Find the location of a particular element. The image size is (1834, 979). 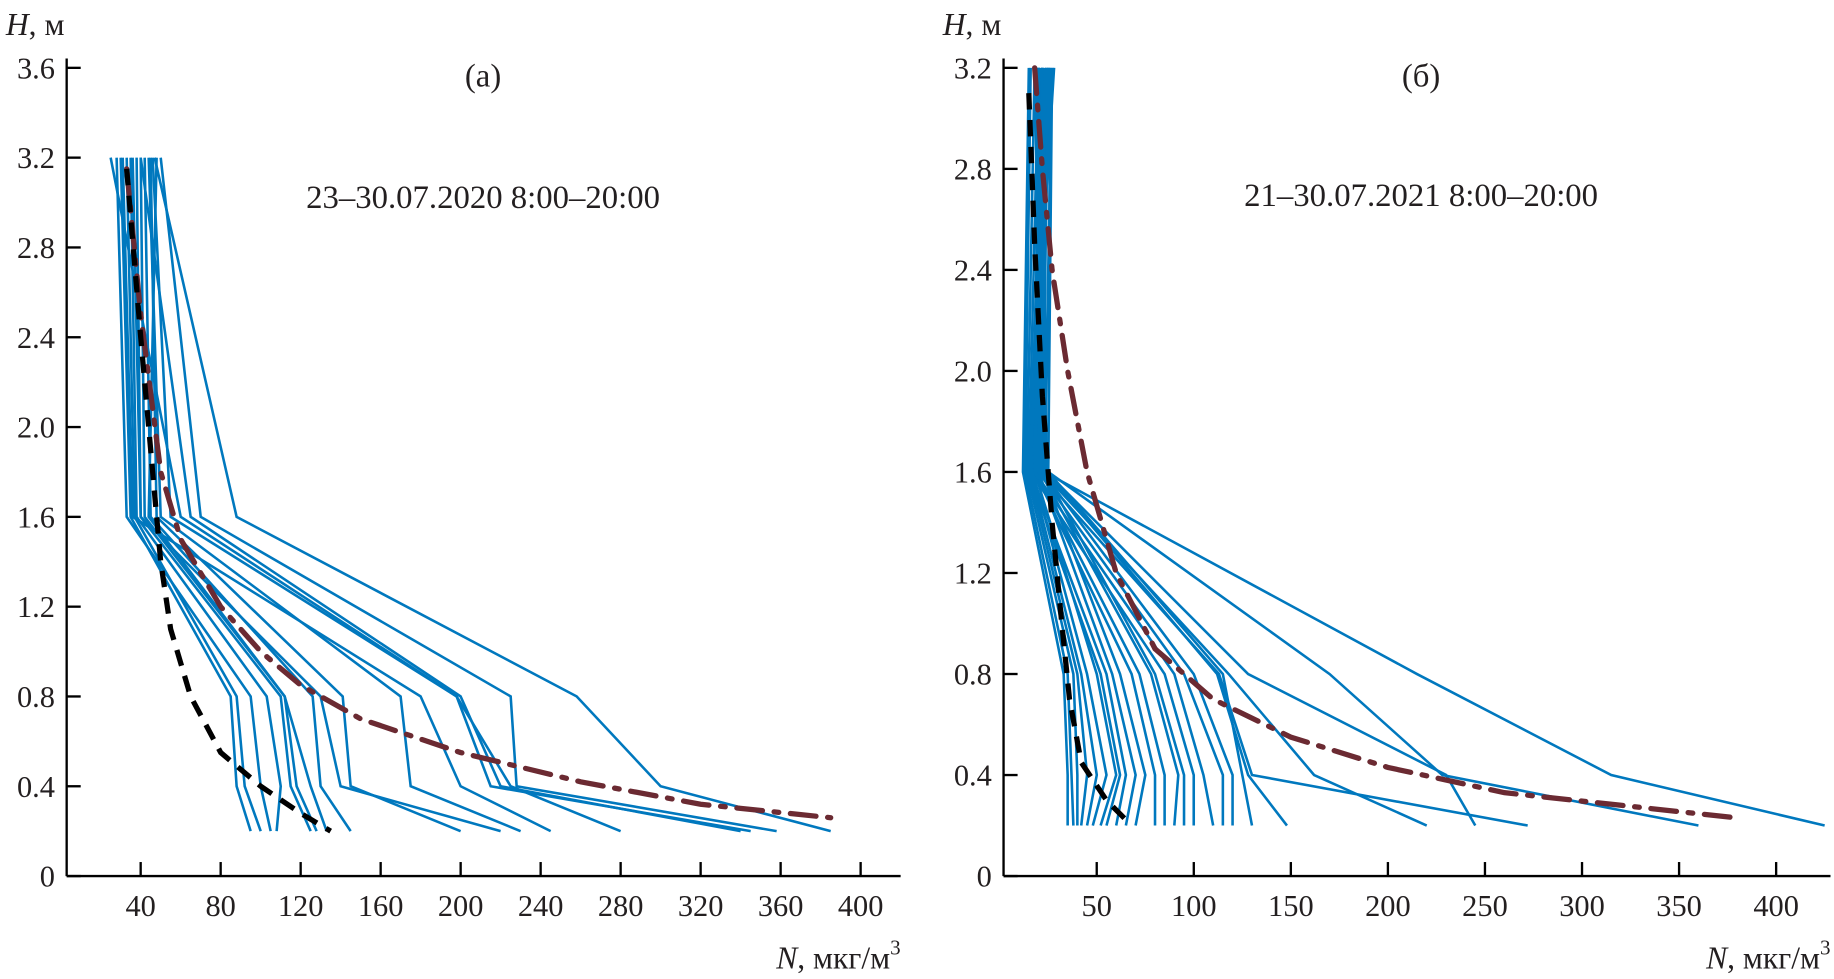

x-tick-label: 350 is located at coordinates (1679, 906).